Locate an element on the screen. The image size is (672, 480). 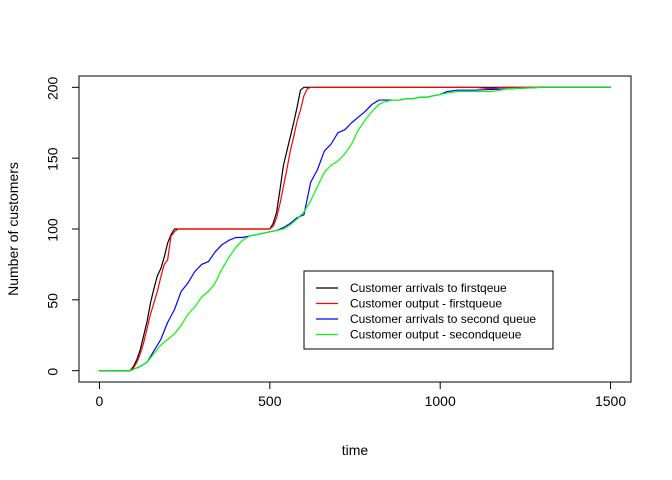
x-tick-label: 1000 is located at coordinates (440, 401).